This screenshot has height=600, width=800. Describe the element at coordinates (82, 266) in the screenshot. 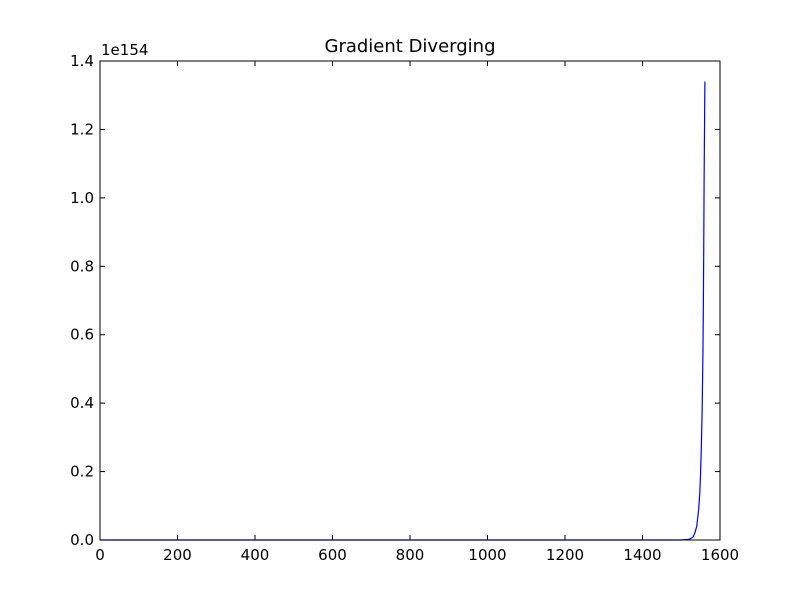

I see `y-tick-label: 0.8` at that location.